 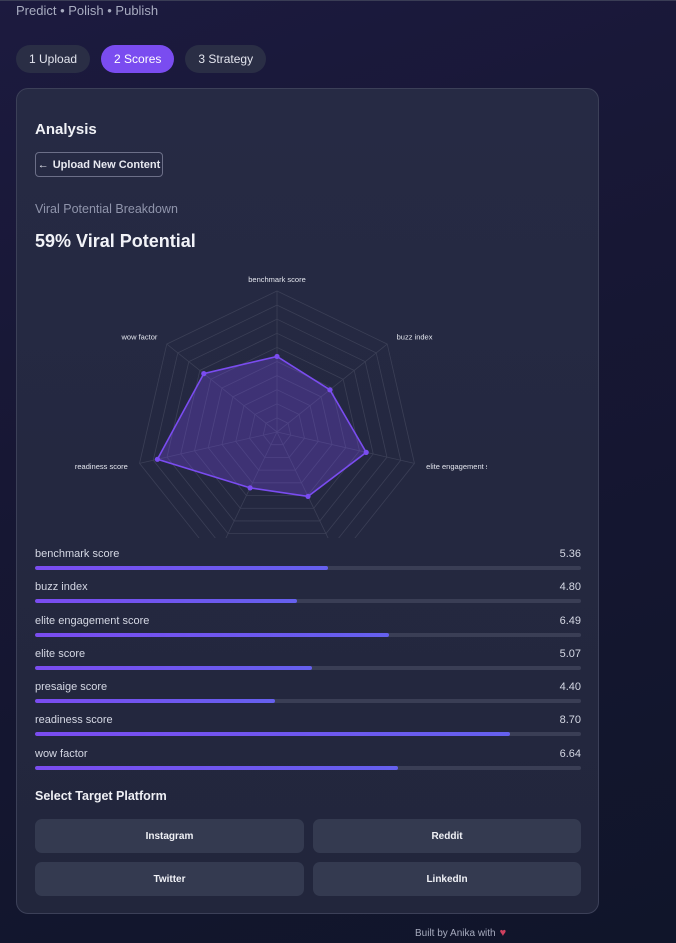 What do you see at coordinates (308, 857) in the screenshot?
I see `platform-grid: Instagram Reddit Twitter LinkedIn` at bounding box center [308, 857].